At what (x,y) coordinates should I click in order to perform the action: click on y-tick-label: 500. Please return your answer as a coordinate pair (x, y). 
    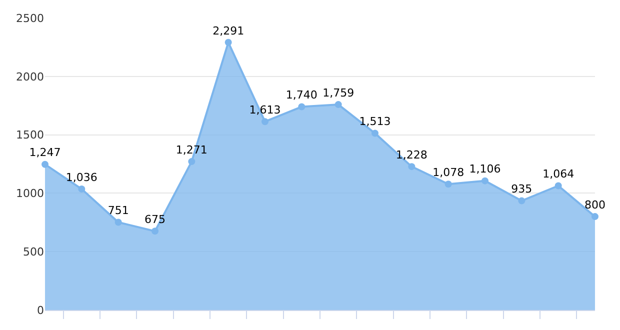
    Looking at the image, I should click on (33, 251).